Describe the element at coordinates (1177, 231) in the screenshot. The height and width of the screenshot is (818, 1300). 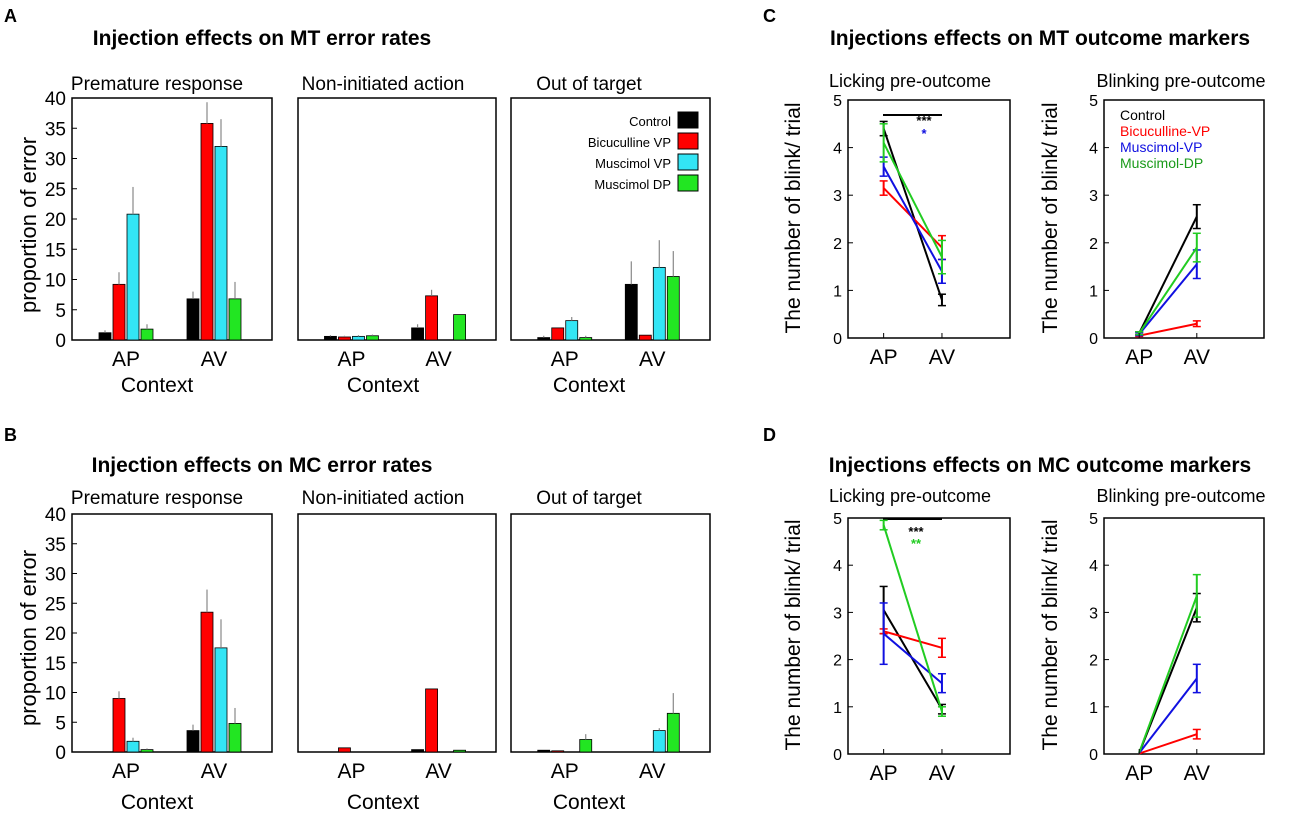
I see `chart-c2: AP AV 0 1 2 3 4 5` at that location.